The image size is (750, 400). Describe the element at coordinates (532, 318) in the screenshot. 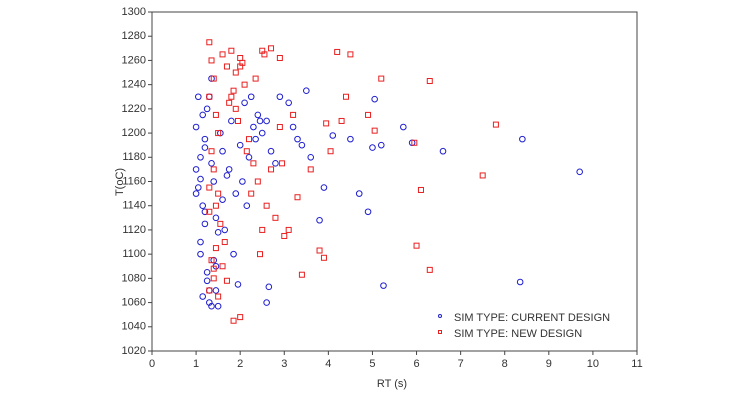

I see `legend-label: SIM TYPE: CURRENT DESIGN` at that location.